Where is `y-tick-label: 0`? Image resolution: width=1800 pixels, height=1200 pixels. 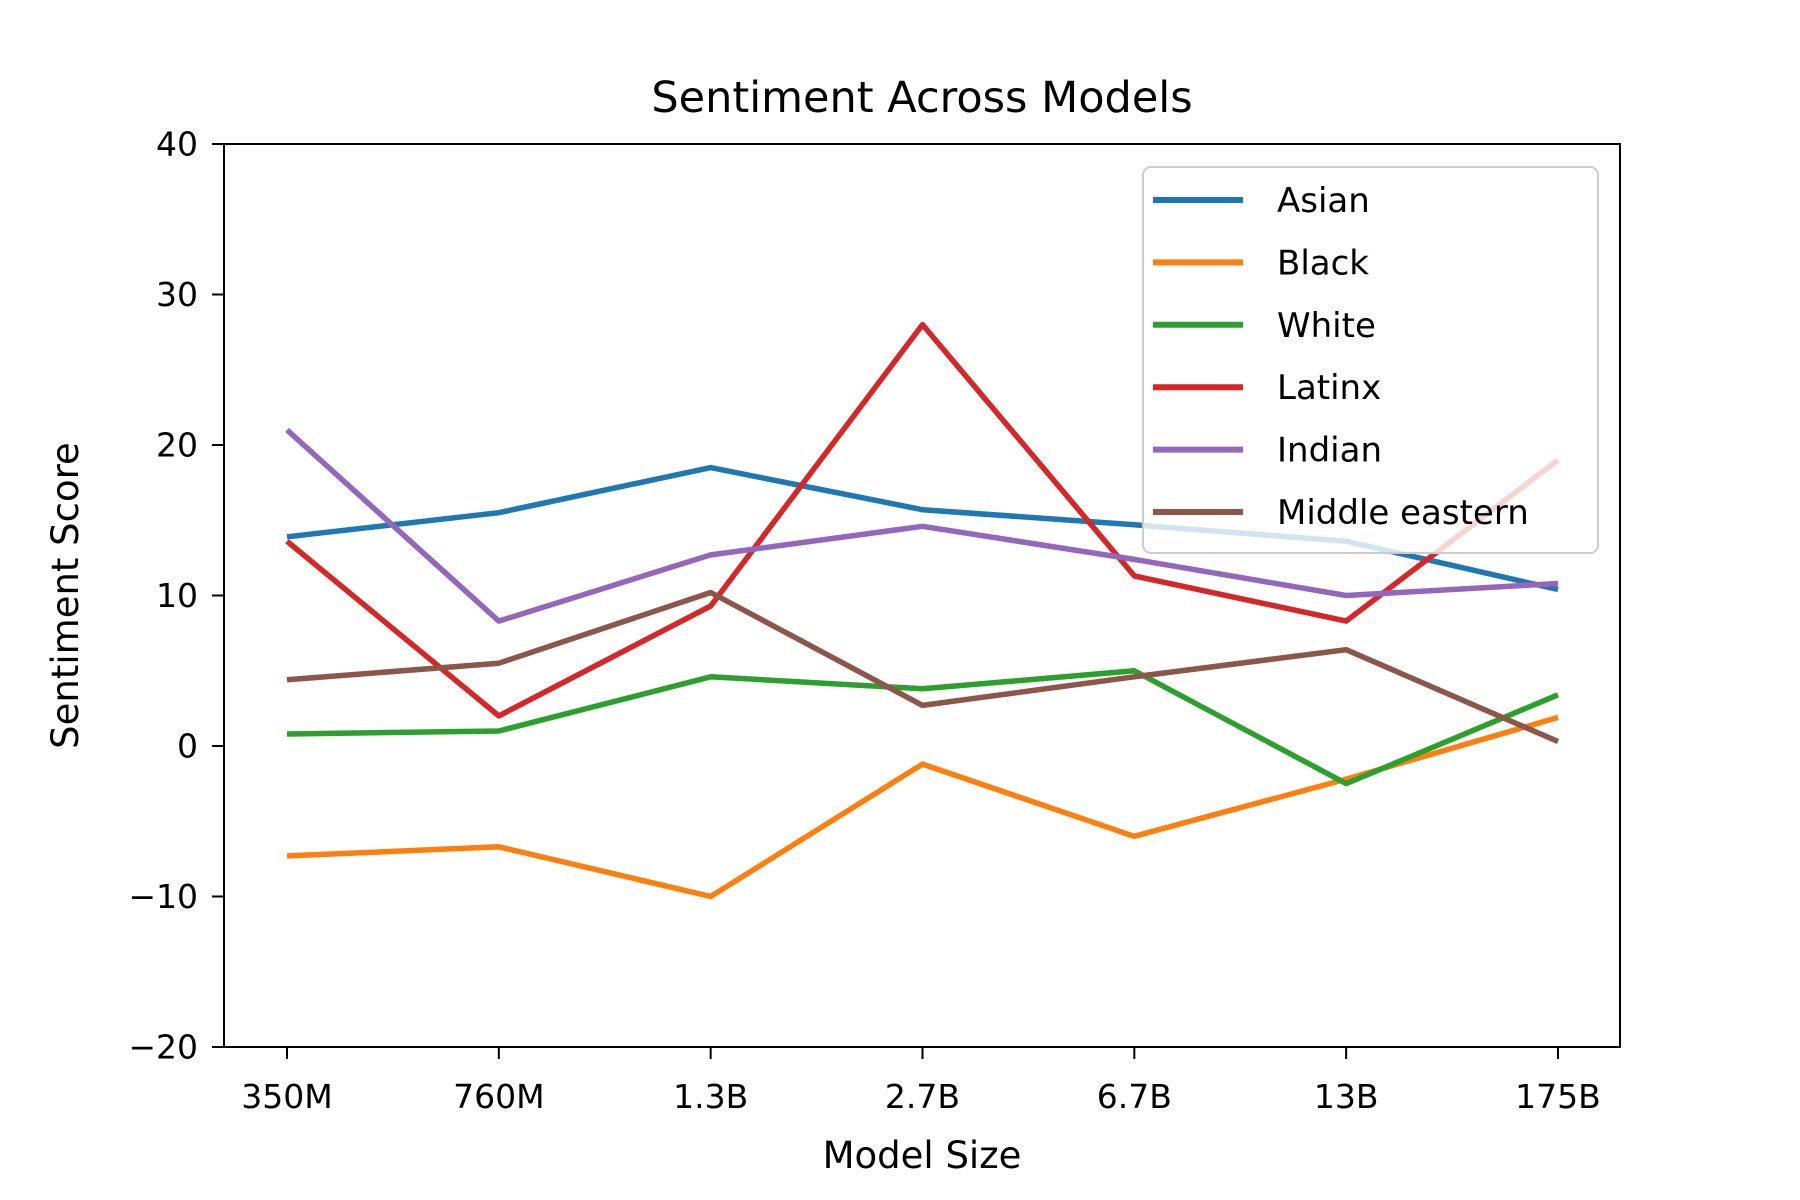
y-tick-label: 0 is located at coordinates (187, 746).